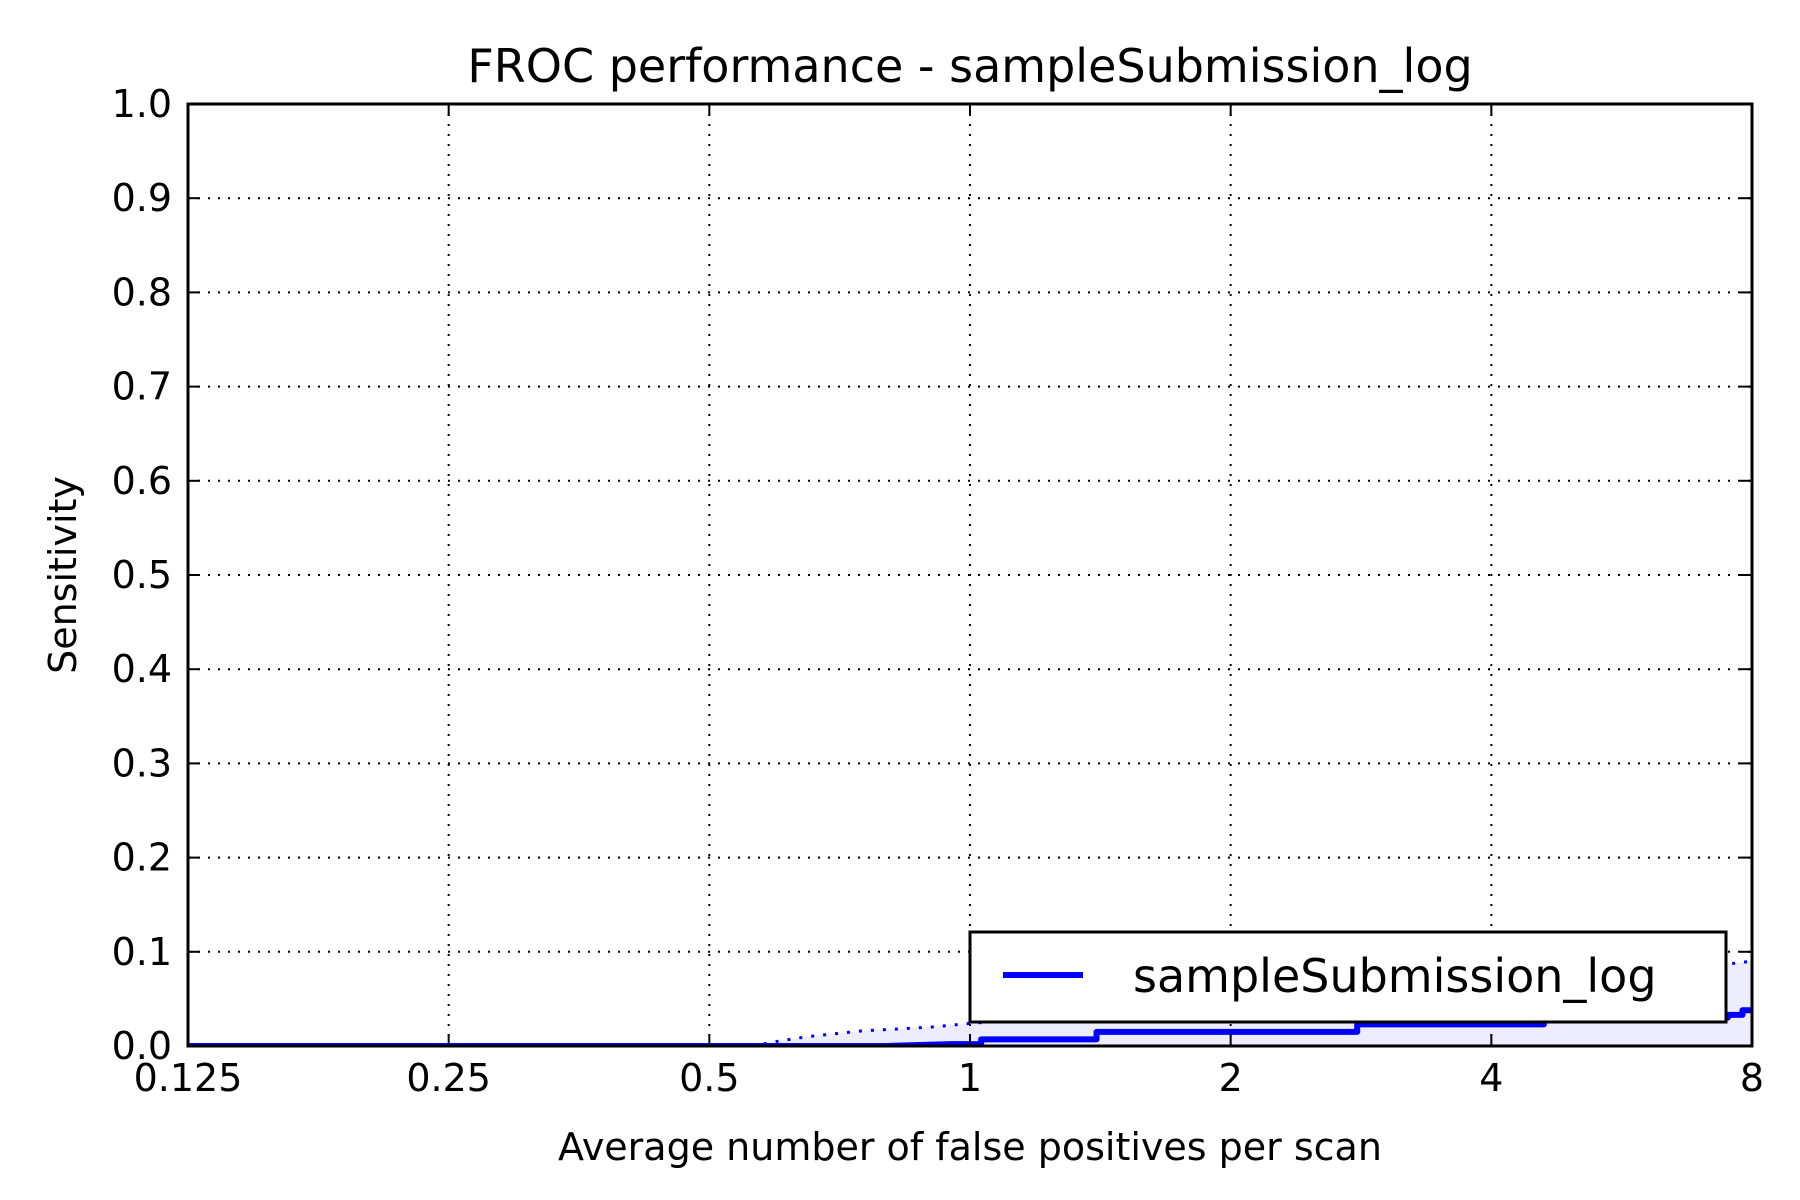 This screenshot has height=1200, width=1800. Describe the element at coordinates (142, 575) in the screenshot. I see `y-tick-label: 0.5` at that location.